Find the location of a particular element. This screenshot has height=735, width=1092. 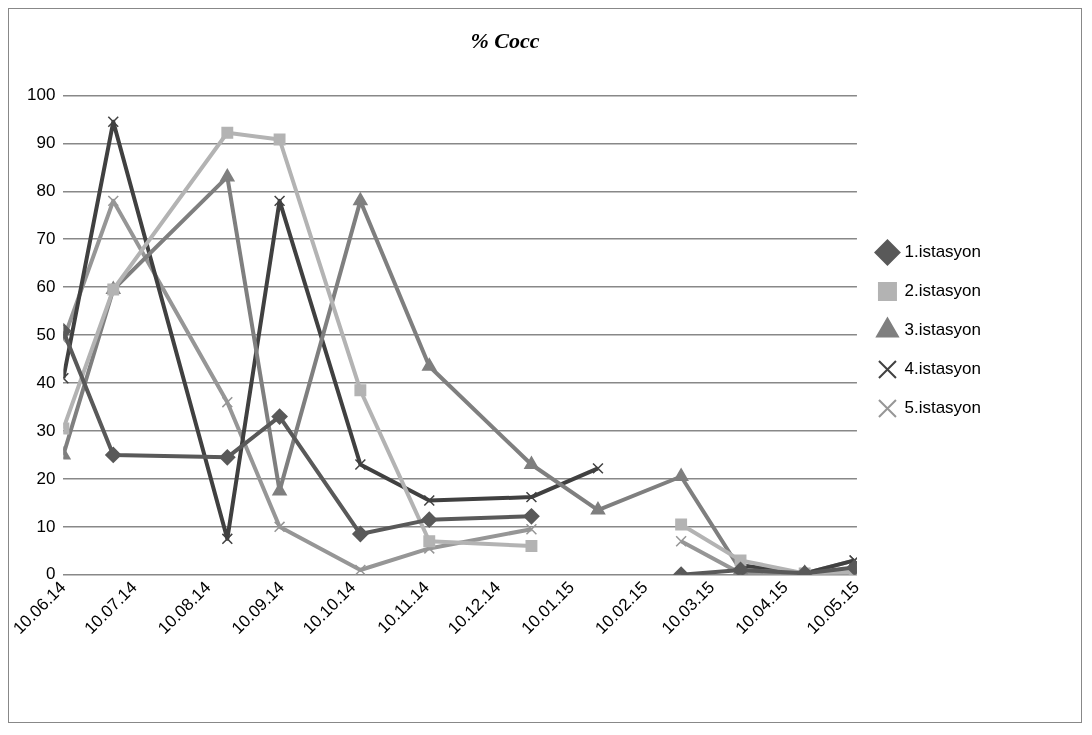

y-tick-label: 0 is located at coordinates (50, 574).